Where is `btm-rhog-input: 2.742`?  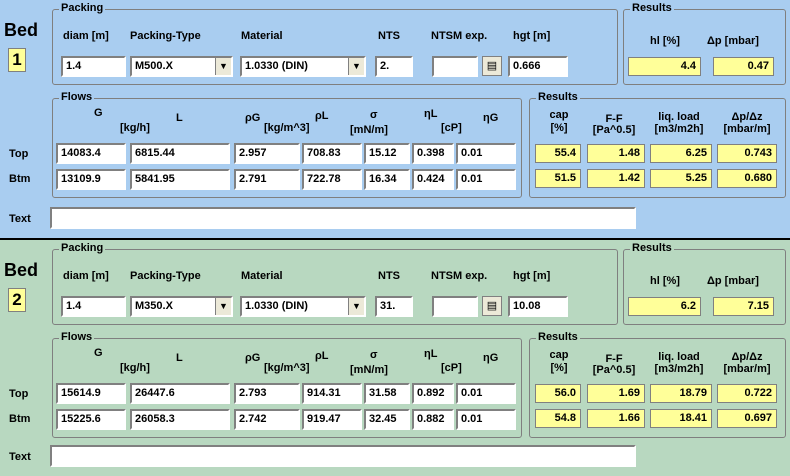 btm-rhog-input: 2.742 is located at coordinates (267, 419).